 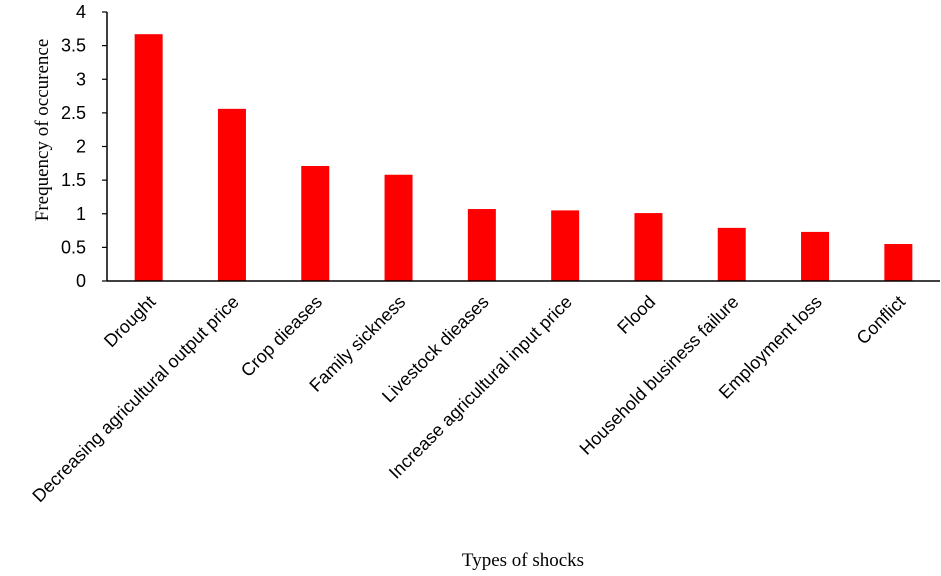 I want to click on bar-flood, so click(x=648, y=247).